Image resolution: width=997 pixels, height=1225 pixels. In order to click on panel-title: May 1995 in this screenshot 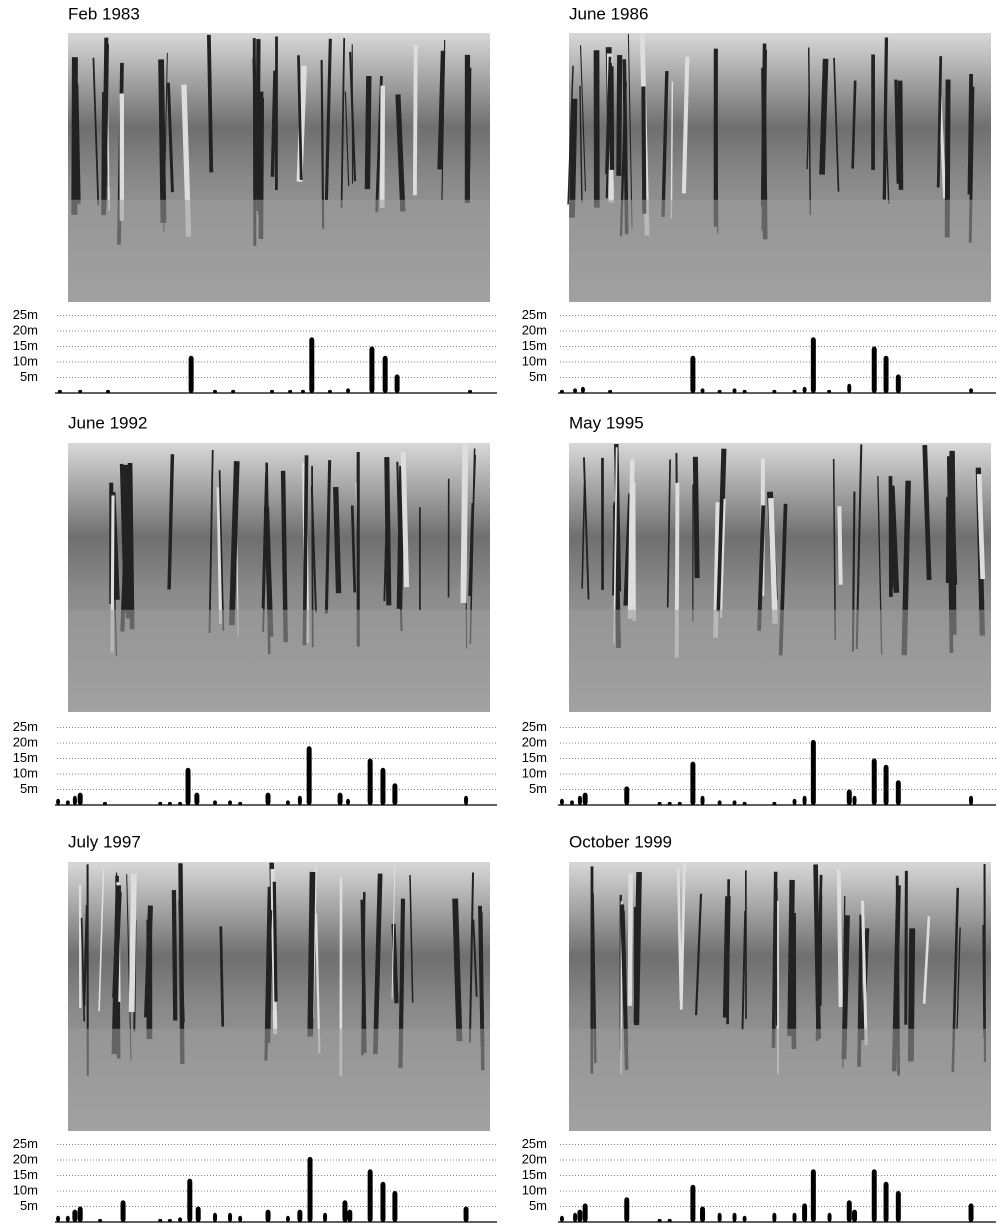, I will do `click(606, 422)`.